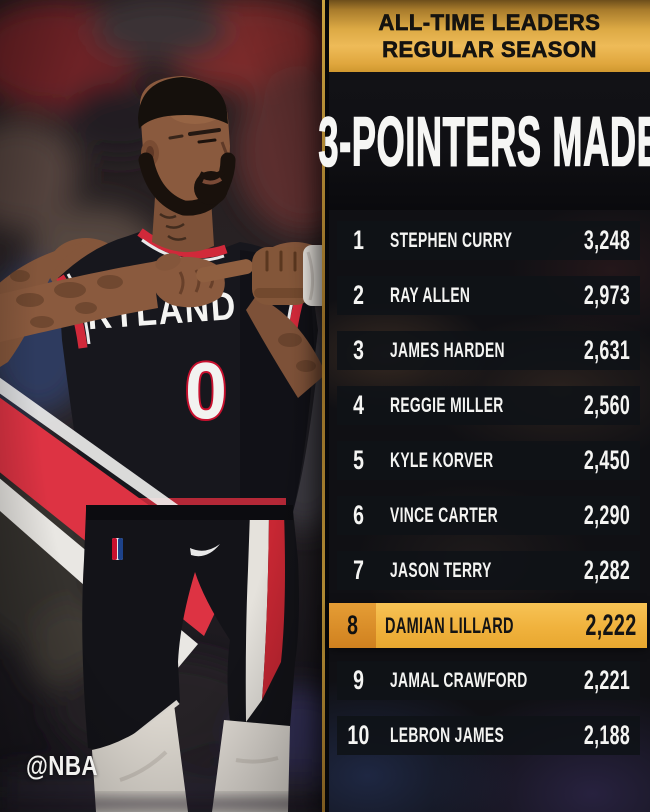 The height and width of the screenshot is (812, 650). What do you see at coordinates (611, 625) in the screenshot?
I see `row-value: 2,222` at bounding box center [611, 625].